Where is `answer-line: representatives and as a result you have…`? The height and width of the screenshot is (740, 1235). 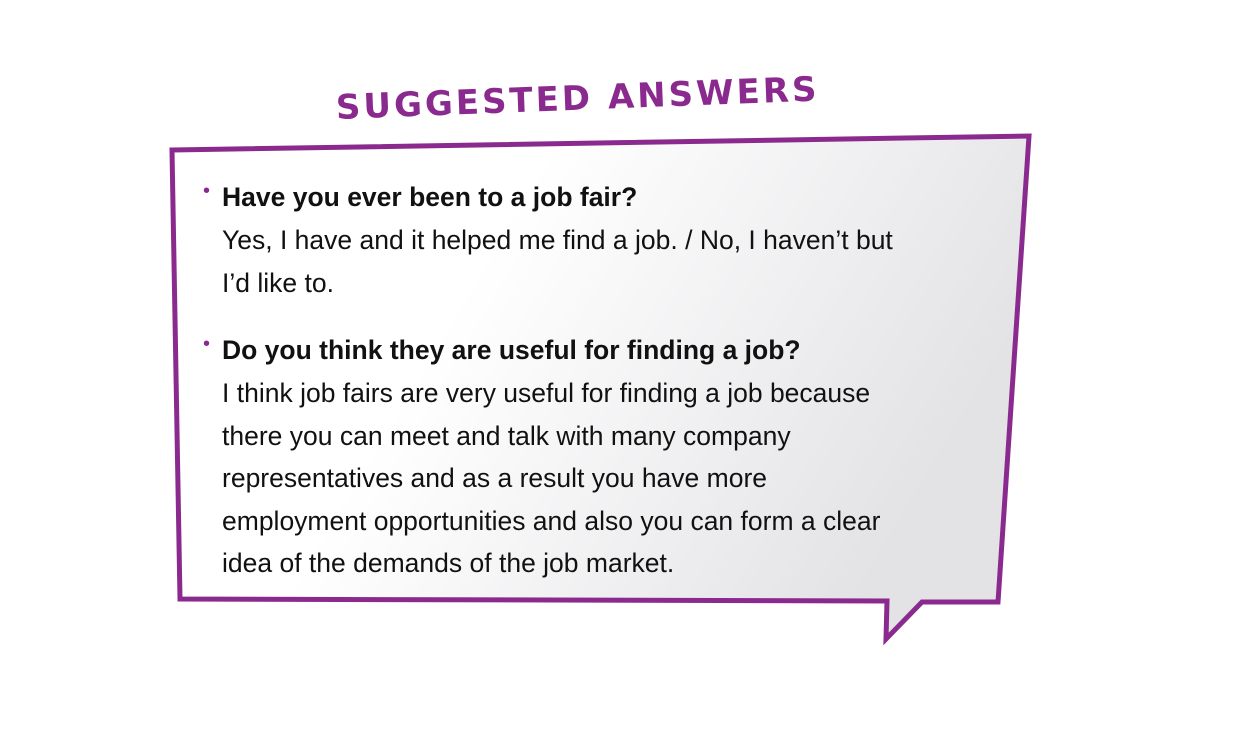 answer-line: representatives and as a result you have… is located at coordinates (495, 478).